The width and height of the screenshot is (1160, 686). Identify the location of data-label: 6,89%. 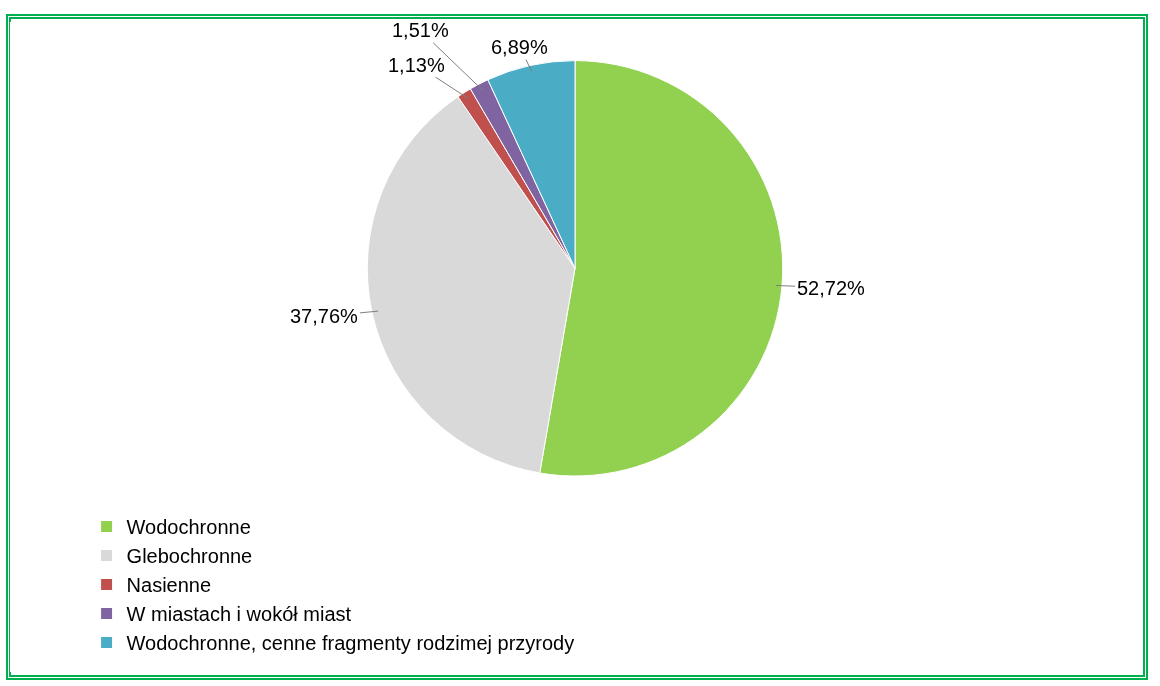
(519, 47).